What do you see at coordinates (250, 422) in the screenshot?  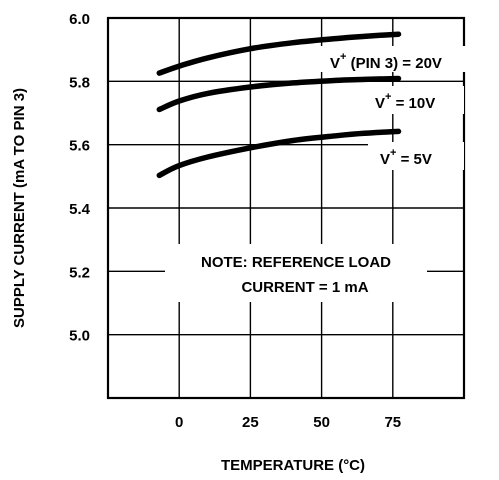 I see `x-tick-label: 25` at bounding box center [250, 422].